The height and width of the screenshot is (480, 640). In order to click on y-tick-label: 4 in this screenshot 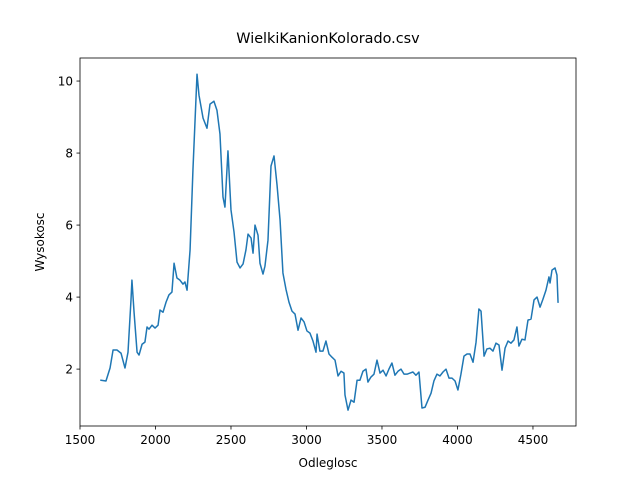, I will do `click(69, 298)`.